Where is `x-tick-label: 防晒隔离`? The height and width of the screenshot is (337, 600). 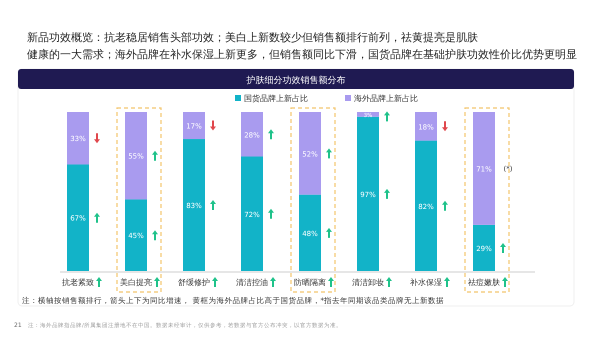
x-tick-label: 防晒隔离 is located at coordinates (310, 282).